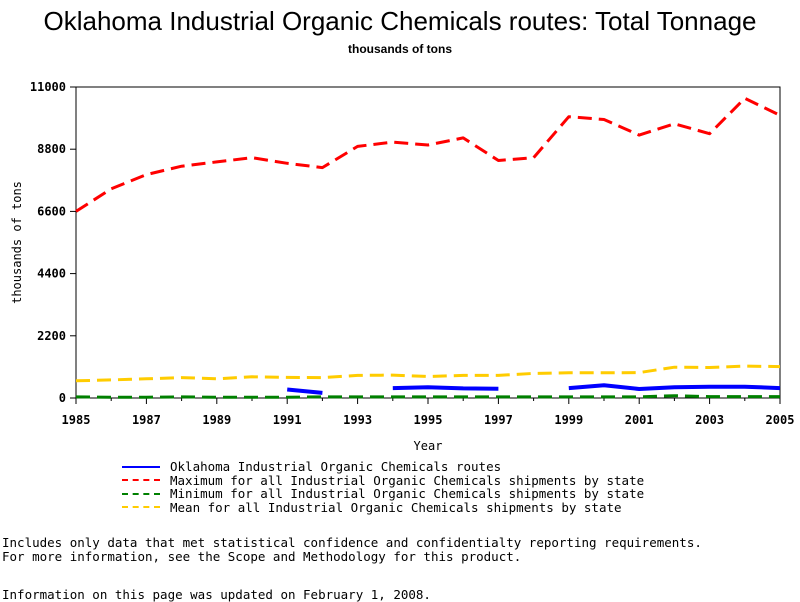 This screenshot has width=800, height=602. What do you see at coordinates (51, 274) in the screenshot?
I see `y-tick-label: 4400` at bounding box center [51, 274].